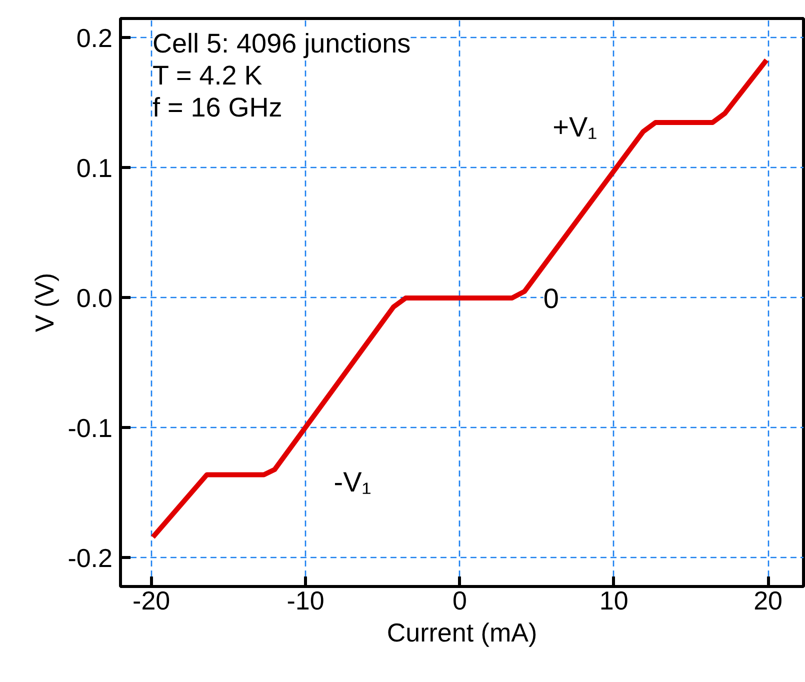 This screenshot has height=682, width=805. Describe the element at coordinates (353, 482) in the screenshot. I see `annotation: -V₁` at that location.